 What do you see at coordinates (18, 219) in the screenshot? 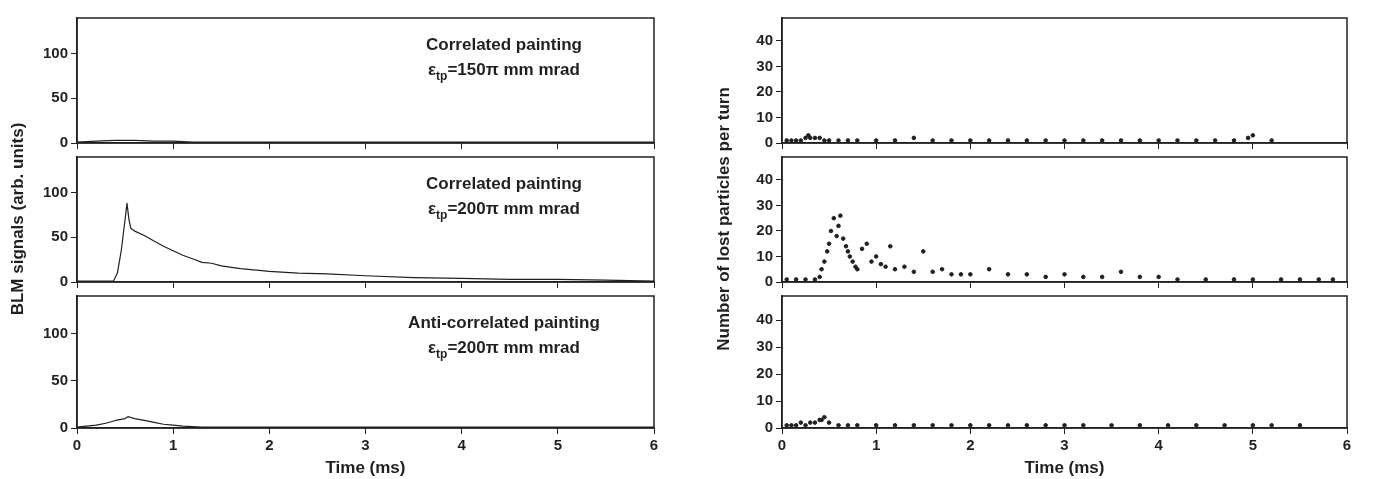
I see `y-axis-title: BLM signals (arb. units)` at bounding box center [18, 219].